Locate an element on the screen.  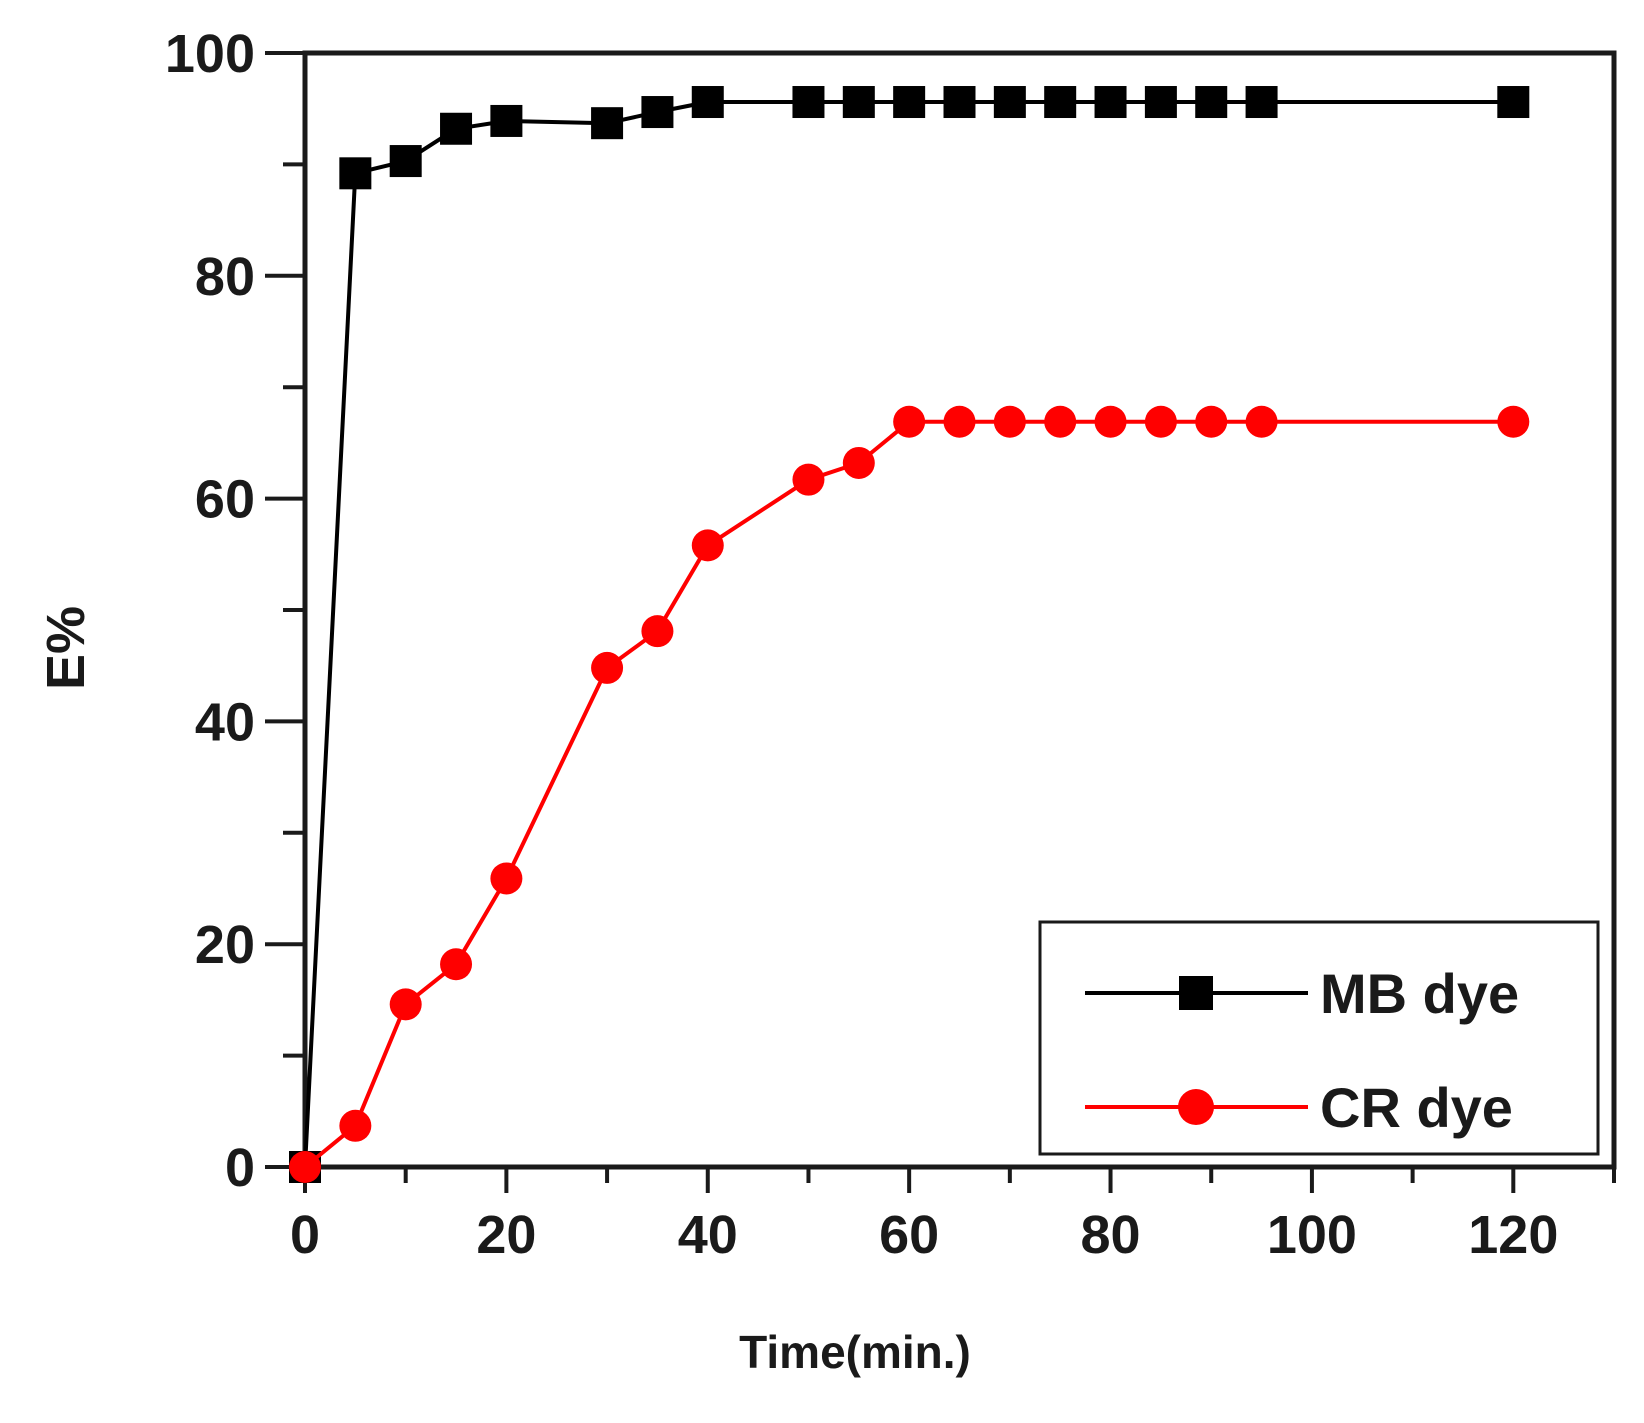
y-tick-label: 60 is located at coordinates (225, 500).